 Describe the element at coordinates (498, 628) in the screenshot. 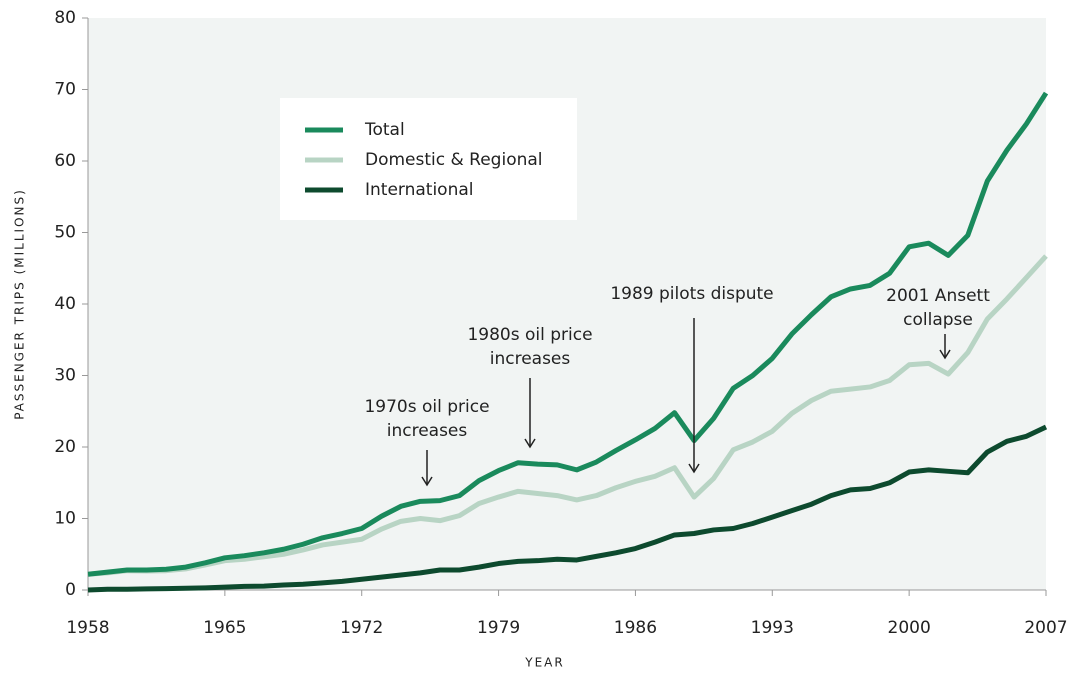

I see `x-tick-label: 1979` at that location.